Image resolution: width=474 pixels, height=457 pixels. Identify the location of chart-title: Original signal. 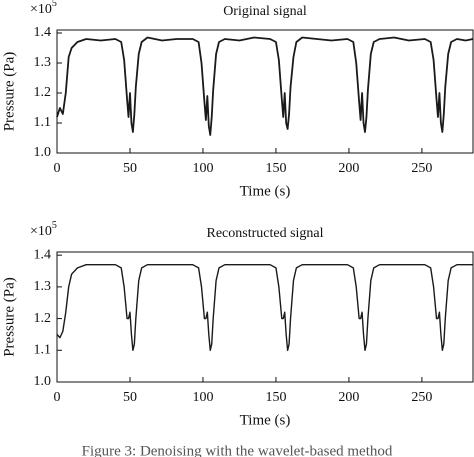
(265, 11).